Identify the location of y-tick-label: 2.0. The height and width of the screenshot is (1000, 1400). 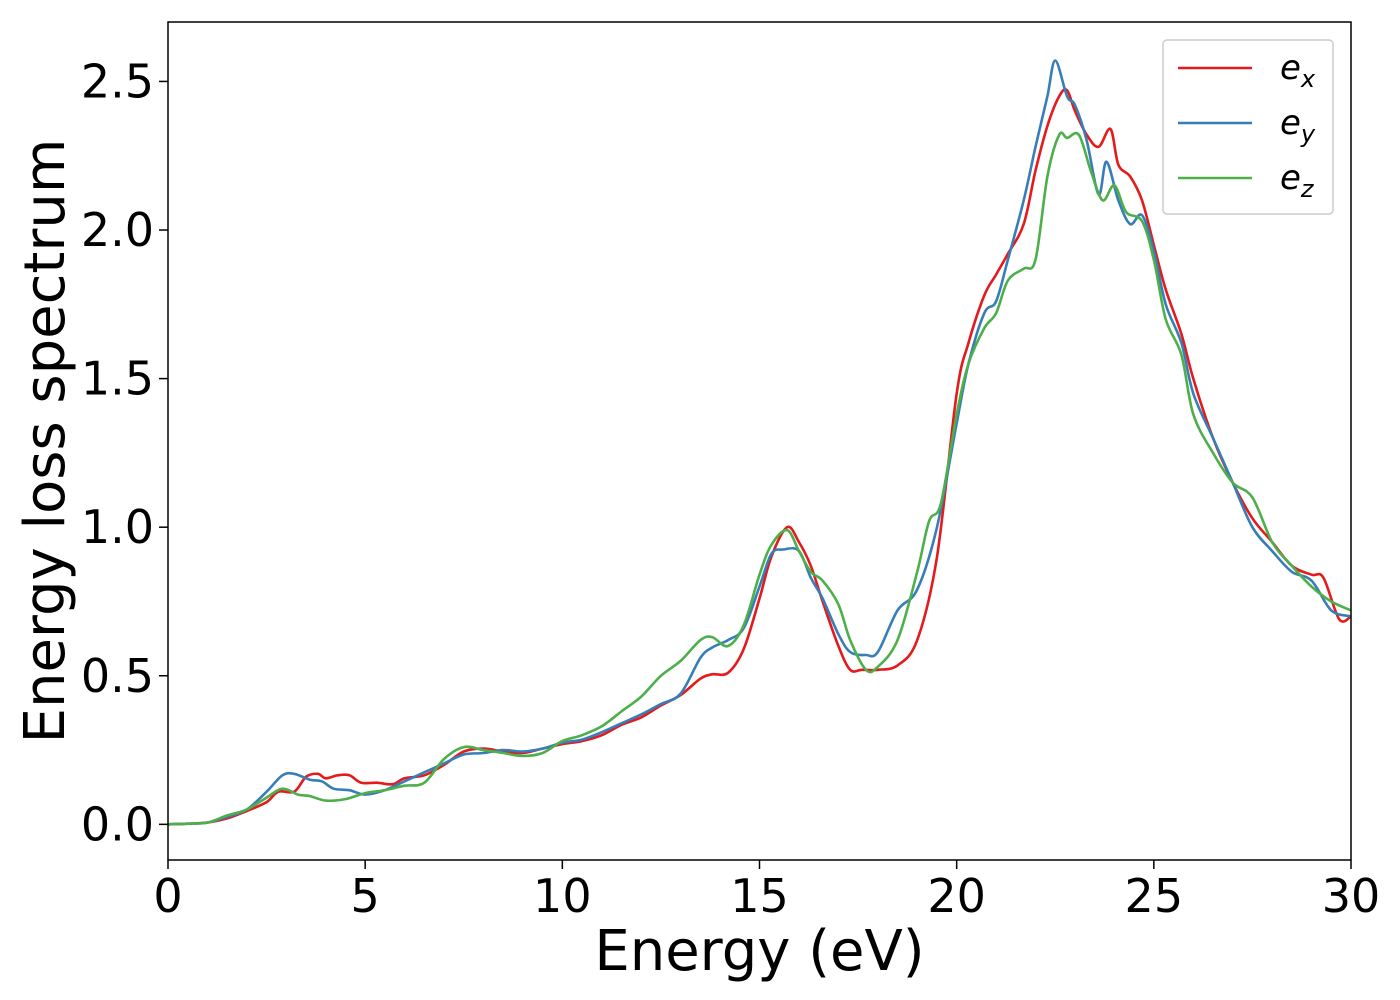
(117, 230).